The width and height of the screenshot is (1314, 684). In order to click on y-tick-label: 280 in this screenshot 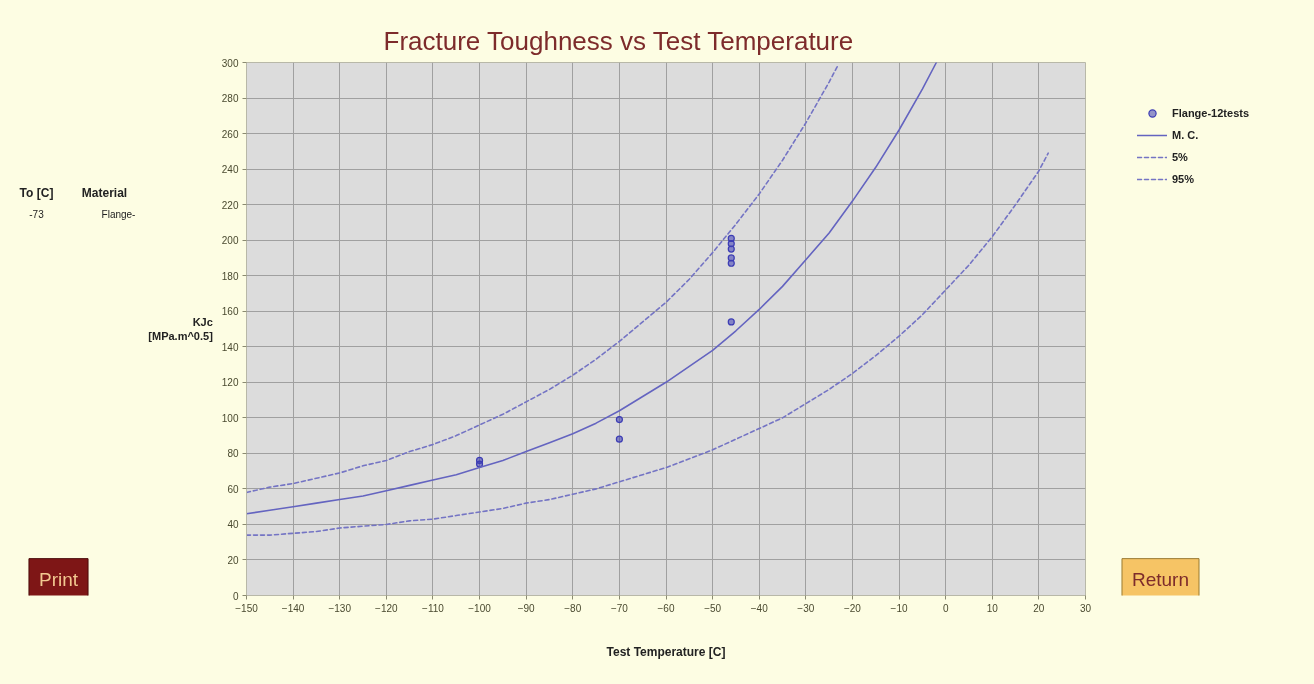, I will do `click(230, 99)`.